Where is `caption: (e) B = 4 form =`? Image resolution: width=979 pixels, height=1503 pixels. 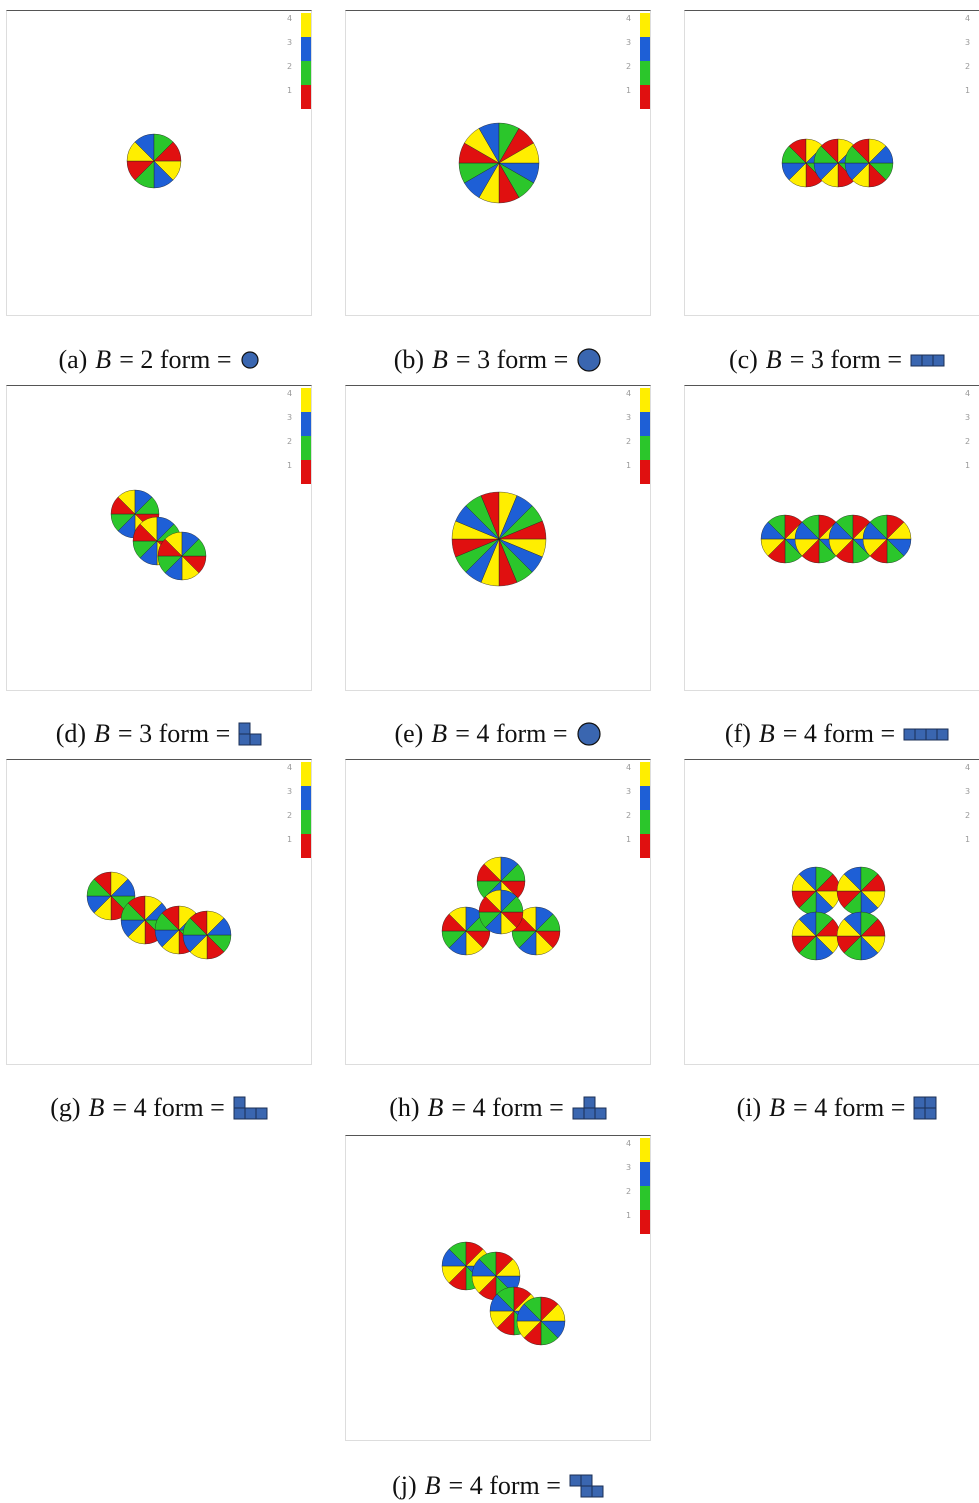
caption: (e) B = 4 form = is located at coordinates (498, 734).